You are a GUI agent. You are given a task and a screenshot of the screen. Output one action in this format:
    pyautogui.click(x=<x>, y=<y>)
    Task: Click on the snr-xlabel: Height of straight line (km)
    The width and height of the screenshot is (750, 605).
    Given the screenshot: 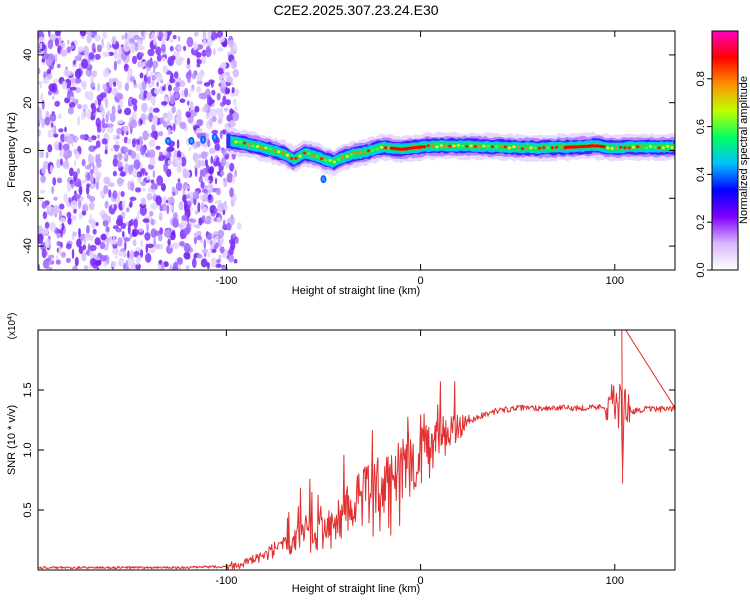 What is the action you would take?
    pyautogui.click(x=356, y=589)
    